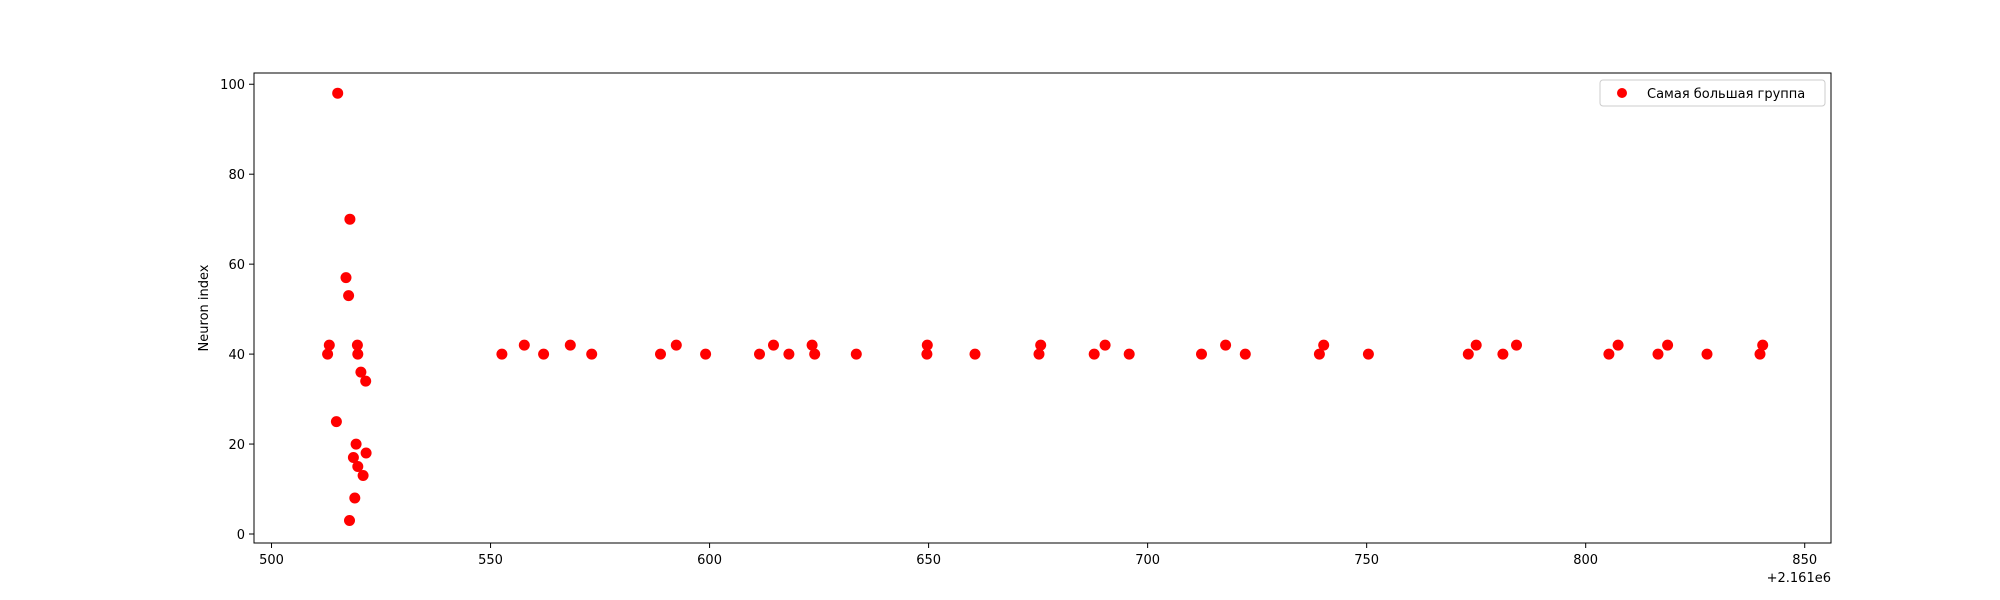 This screenshot has width=2000, height=600. What do you see at coordinates (241, 535) in the screenshot?
I see `y-tick-label: 0` at bounding box center [241, 535].